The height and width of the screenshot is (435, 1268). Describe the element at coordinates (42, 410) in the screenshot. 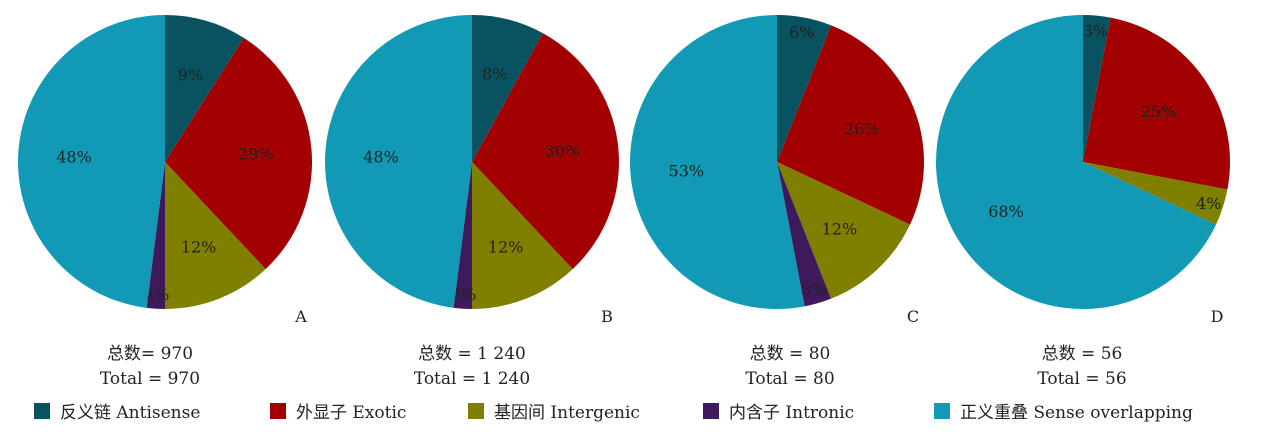

I see `legend-swatch-antisense` at that location.